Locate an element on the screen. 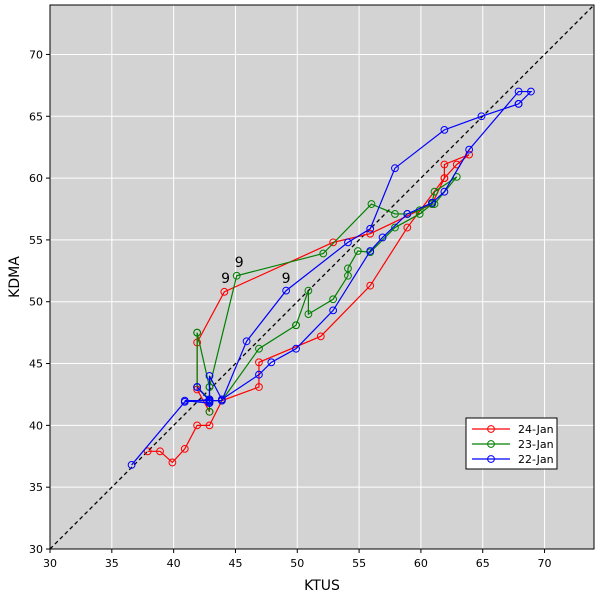 This screenshot has width=600, height=600. x-tick-label: 50 is located at coordinates (297, 563).